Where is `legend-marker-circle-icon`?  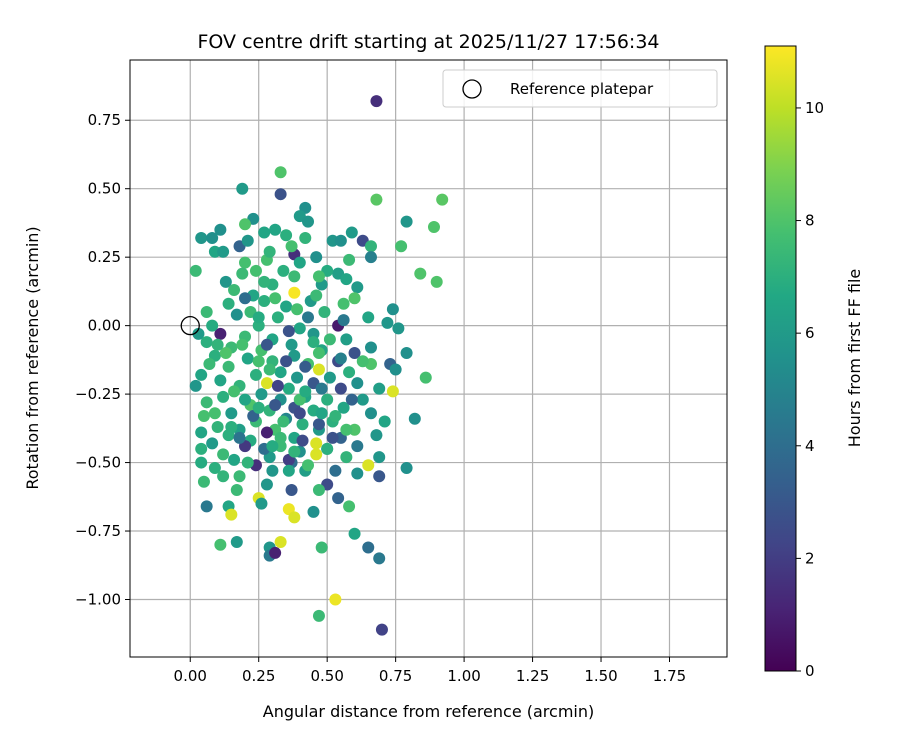
legend-marker-circle-icon is located at coordinates (472, 89).